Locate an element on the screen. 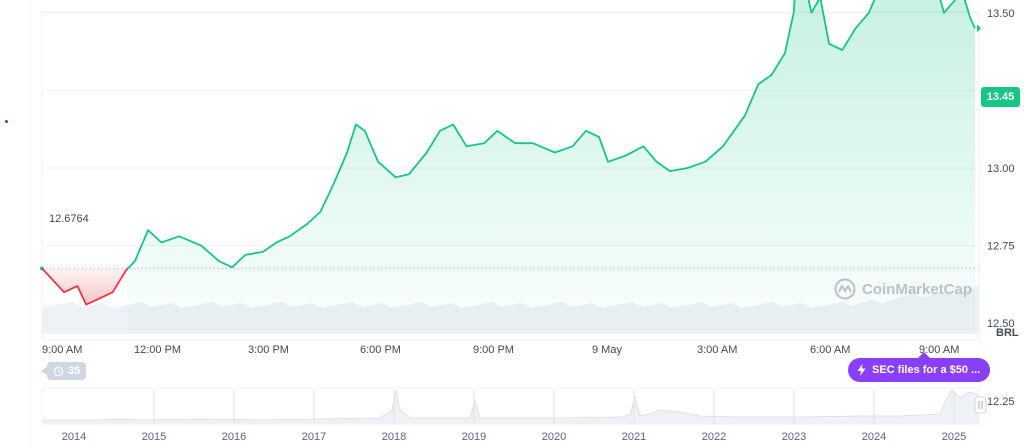 This screenshot has height=446, width=1024. price-area-down is located at coordinates (85, 286).